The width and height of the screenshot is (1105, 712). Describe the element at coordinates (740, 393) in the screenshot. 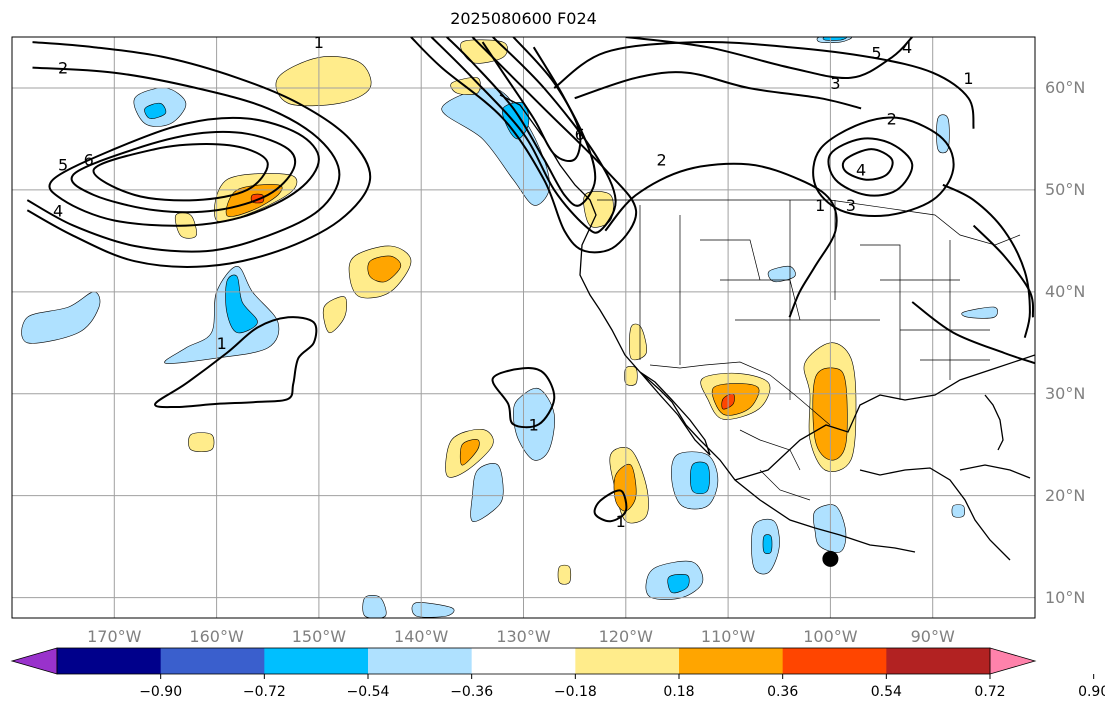

I see `us-mexico-border` at that location.